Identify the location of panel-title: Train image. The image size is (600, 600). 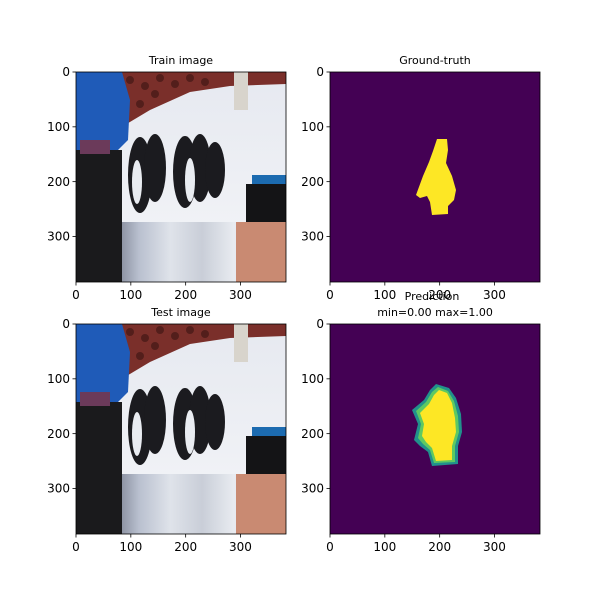
(180, 60).